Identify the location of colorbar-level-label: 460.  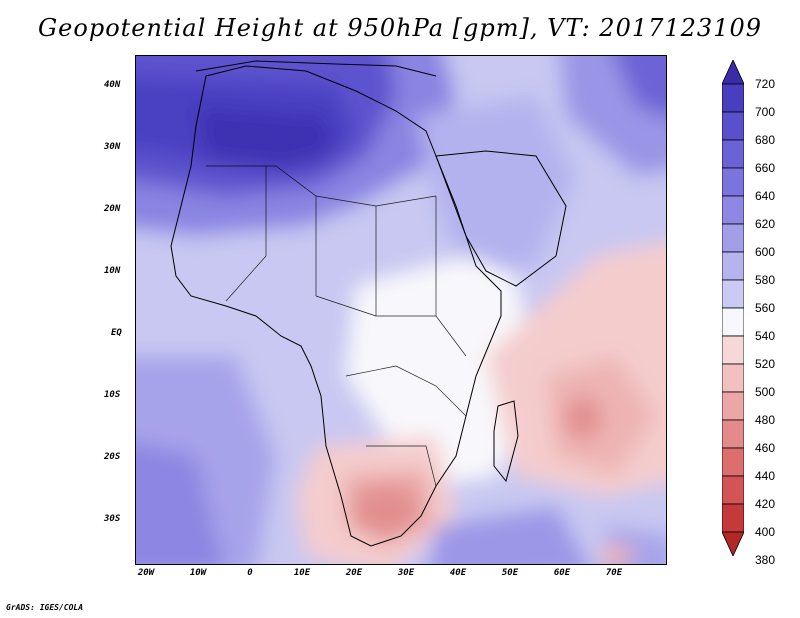
(765, 448).